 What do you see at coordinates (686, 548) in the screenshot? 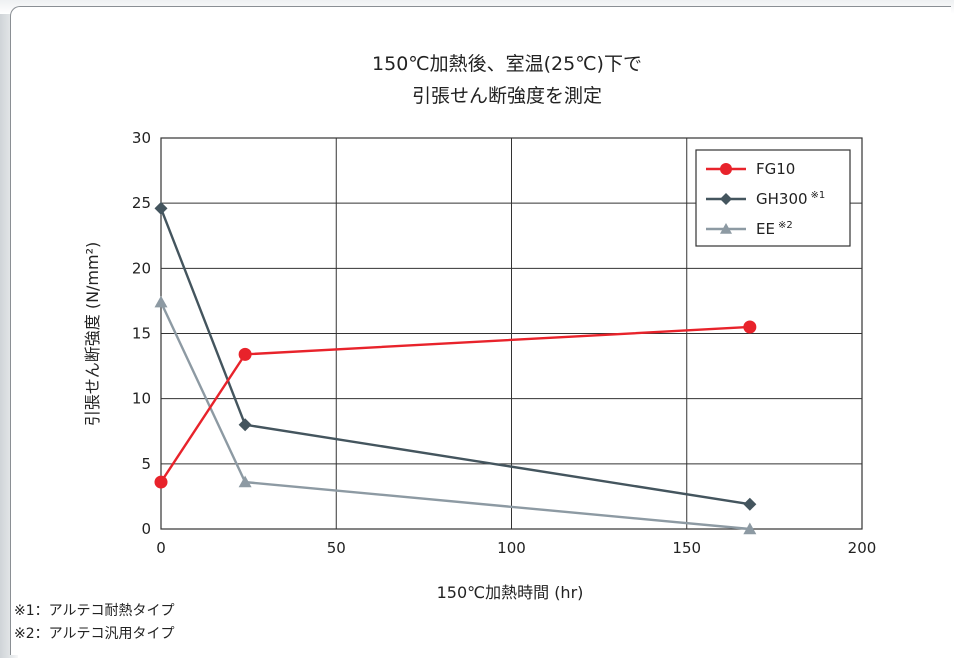
I see `x-tick-label: 150` at bounding box center [686, 548].